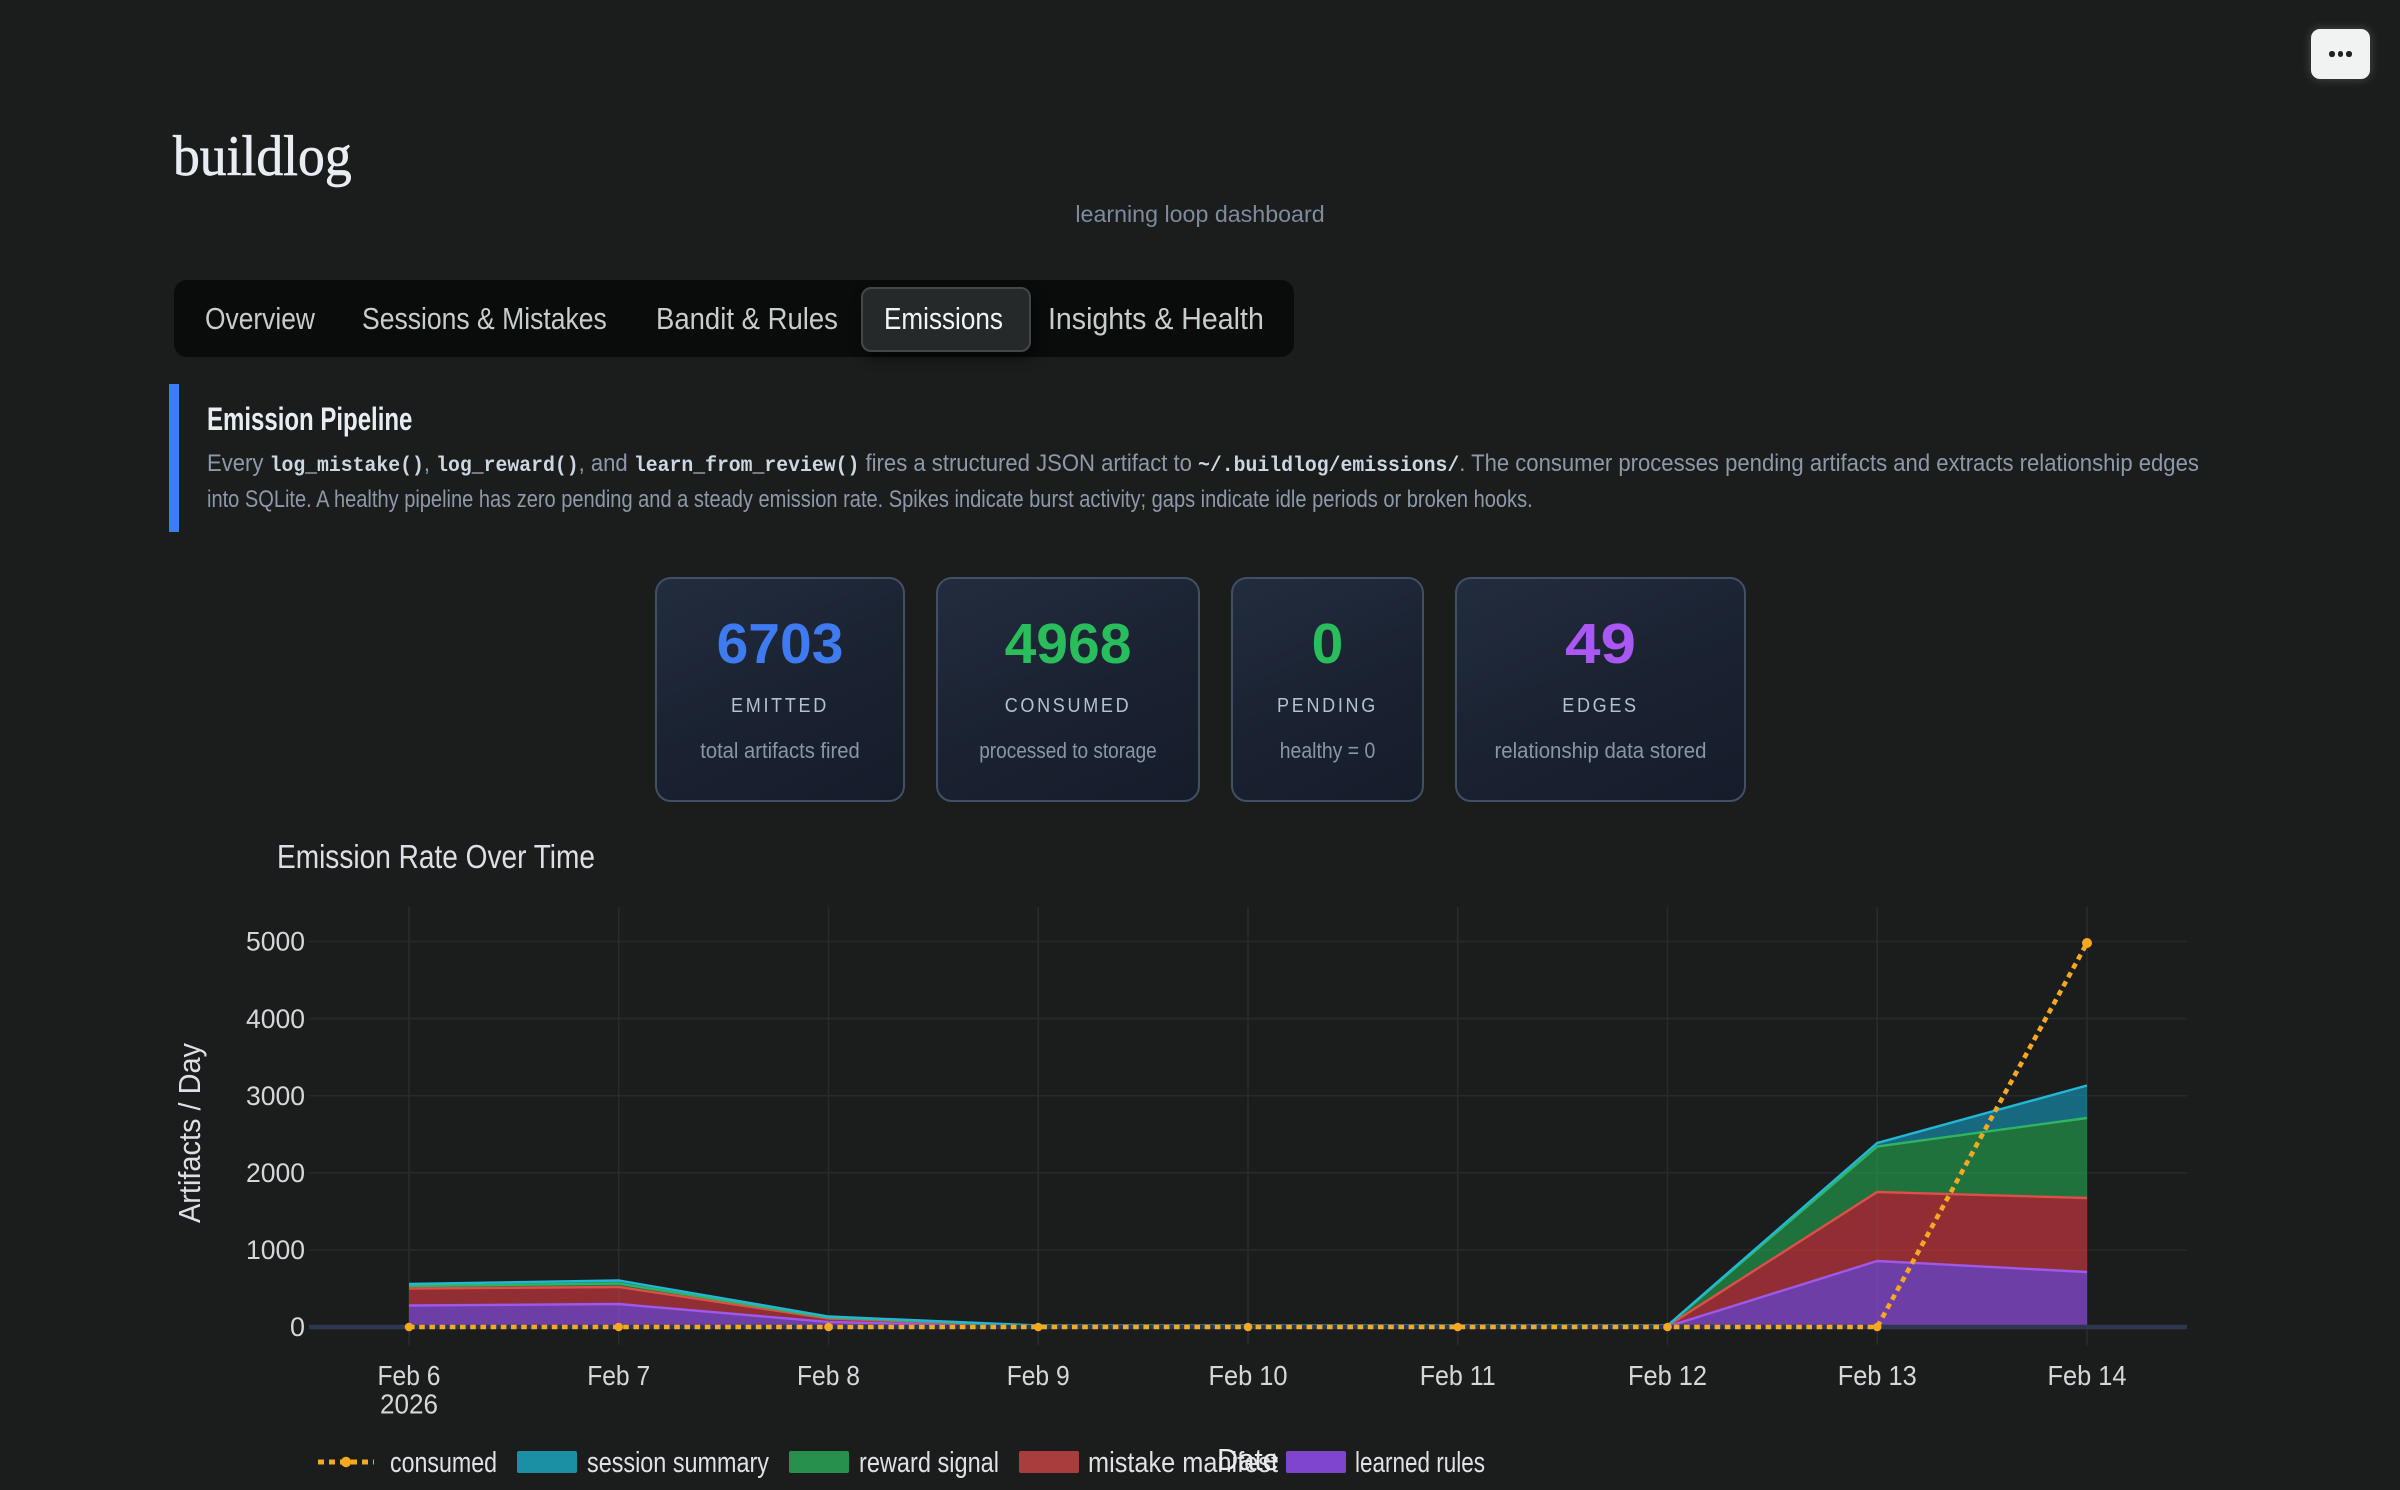 This screenshot has height=1490, width=2400. What do you see at coordinates (1877, 1375) in the screenshot?
I see `svg-text: Feb 13` at bounding box center [1877, 1375].